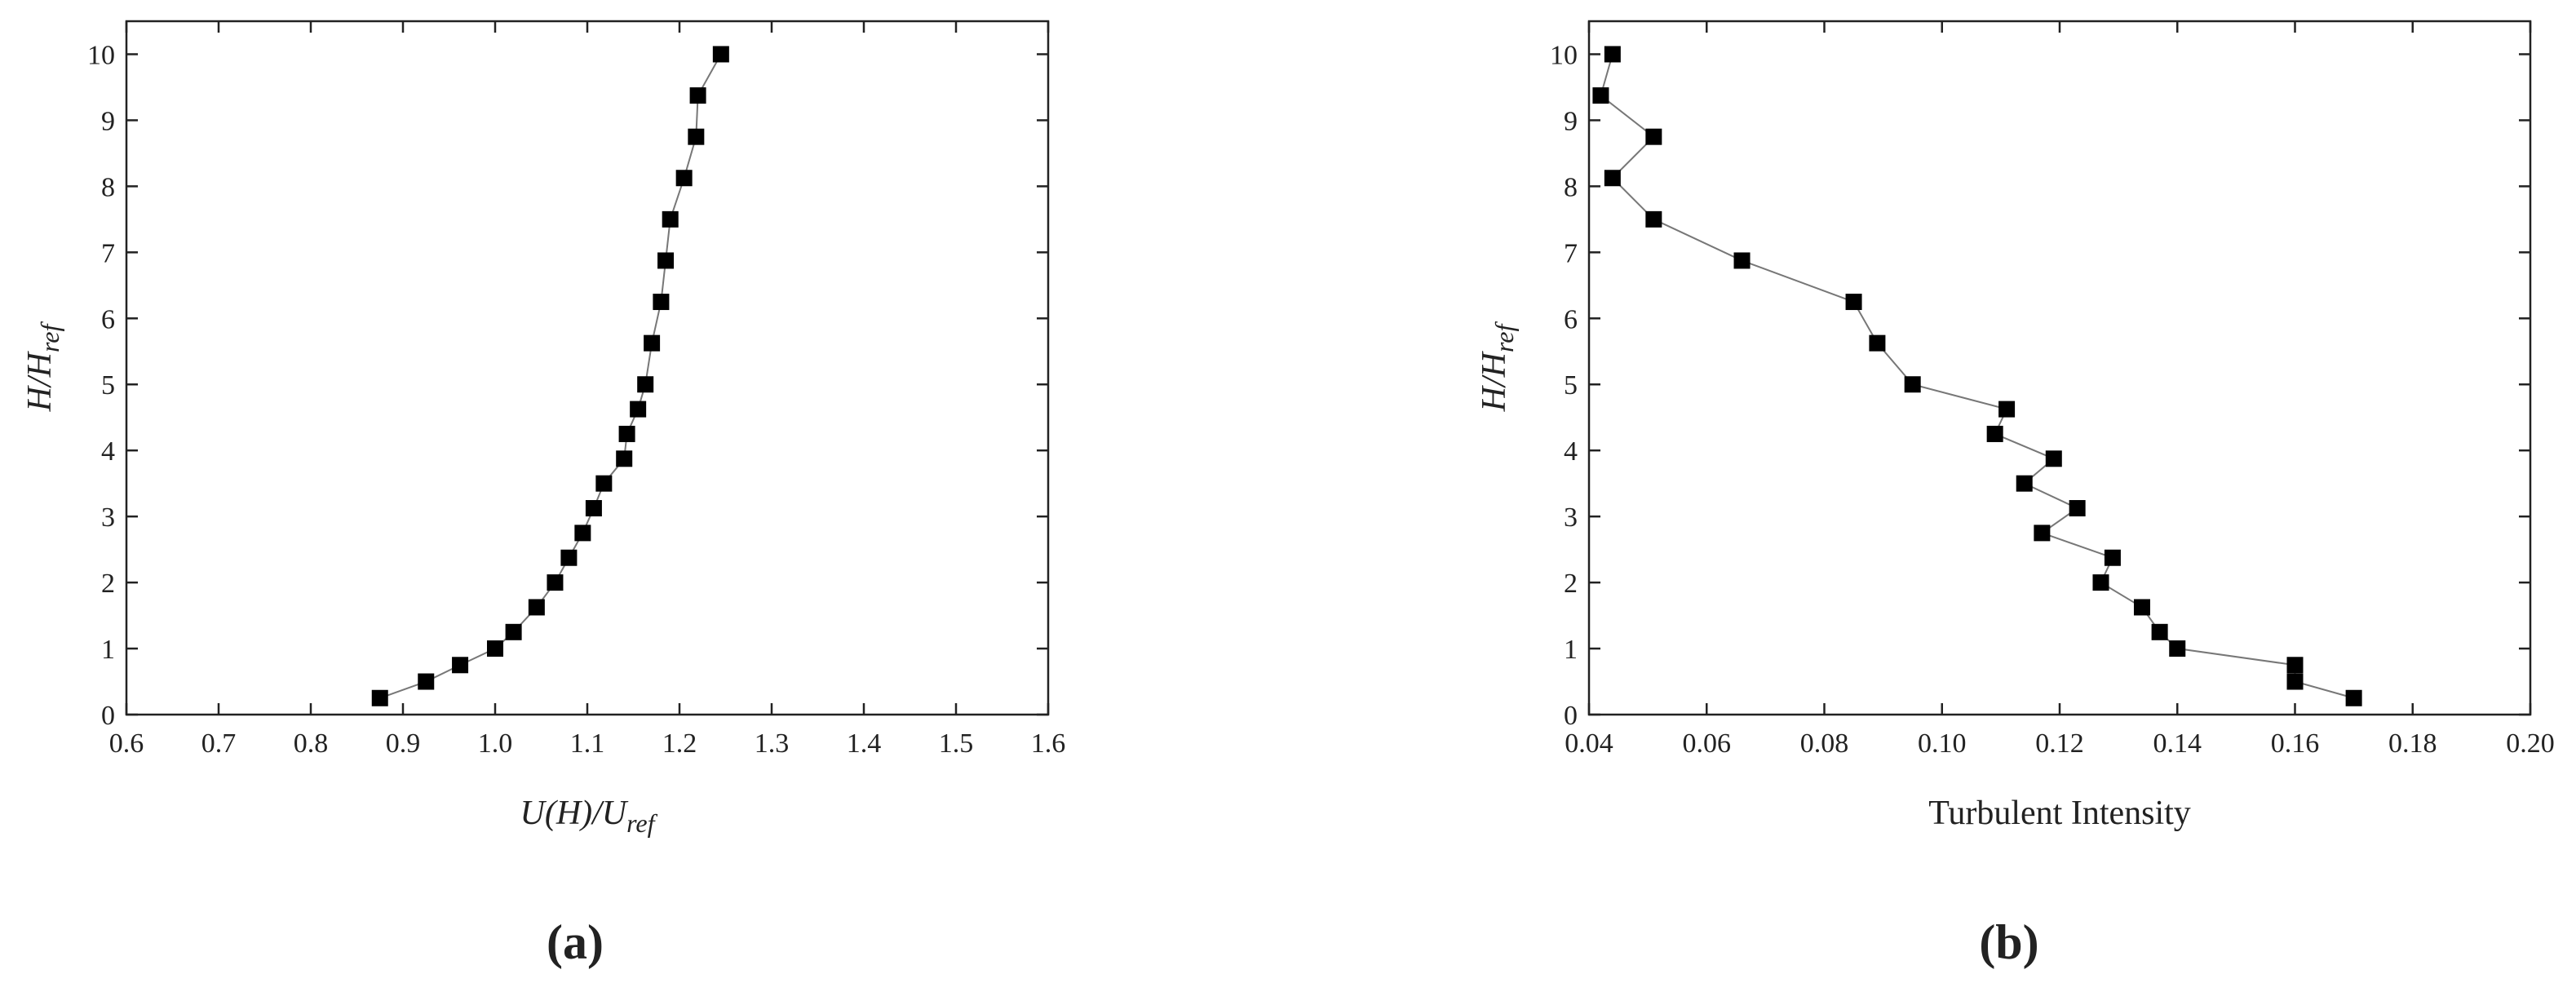  What do you see at coordinates (575, 942) in the screenshot?
I see `panel-label: (a)` at bounding box center [575, 942].